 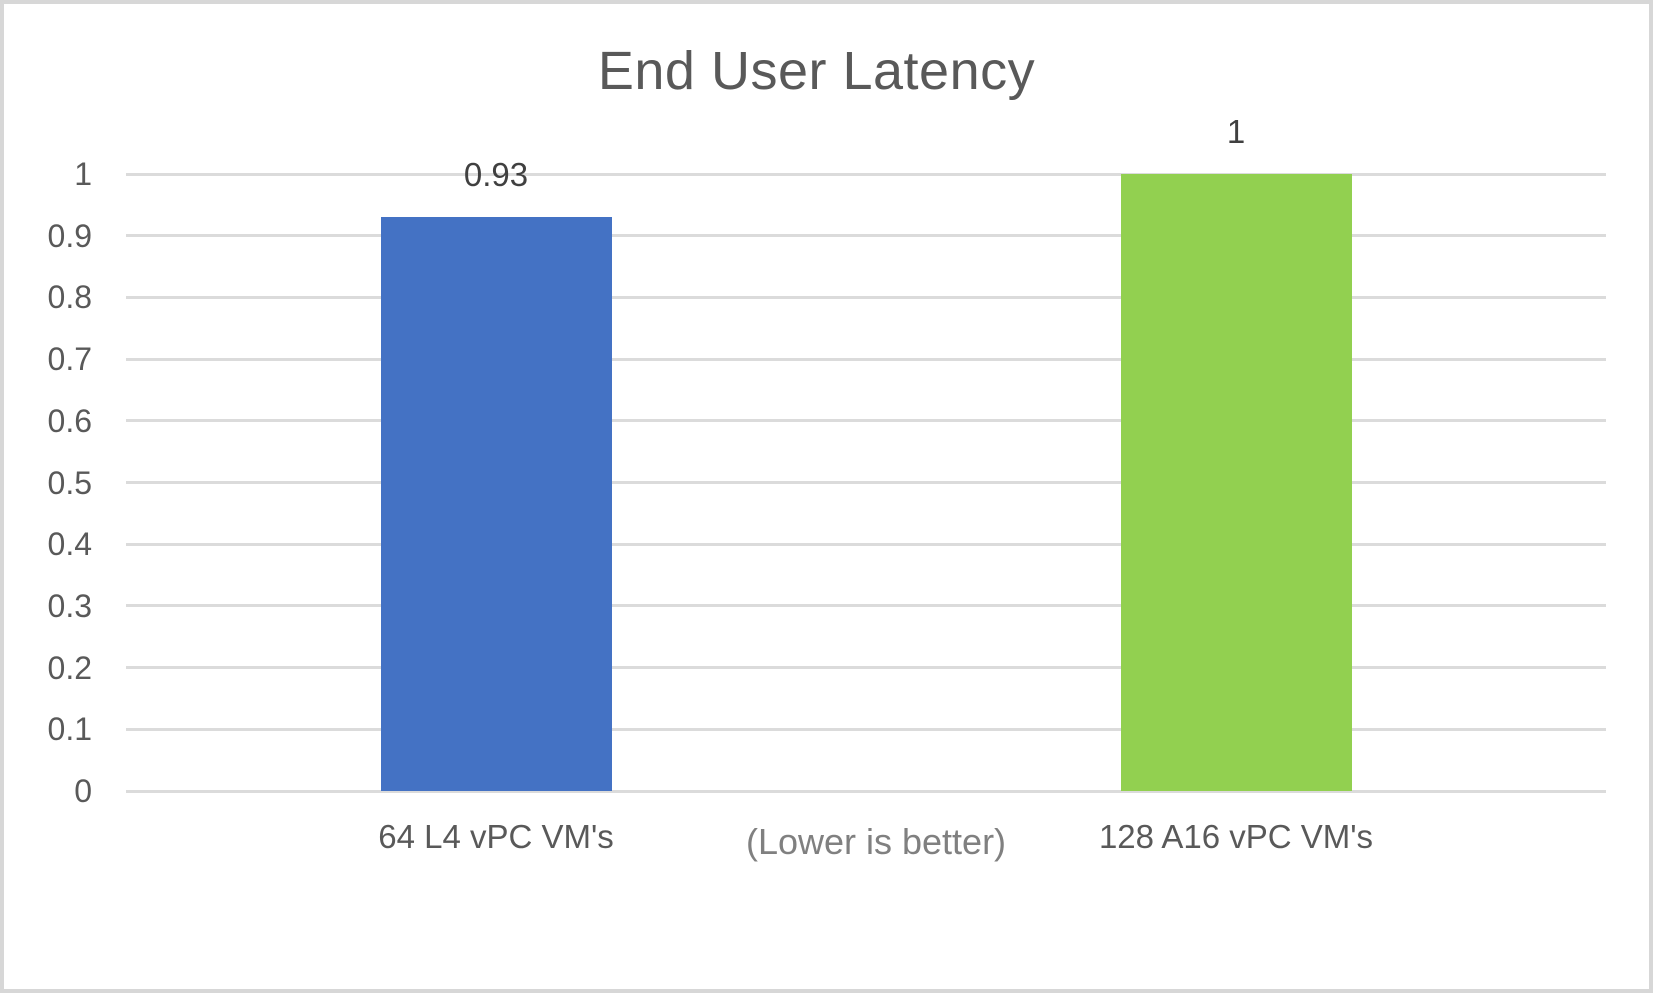 I want to click on y-tick-label: 1, so click(x=83, y=174).